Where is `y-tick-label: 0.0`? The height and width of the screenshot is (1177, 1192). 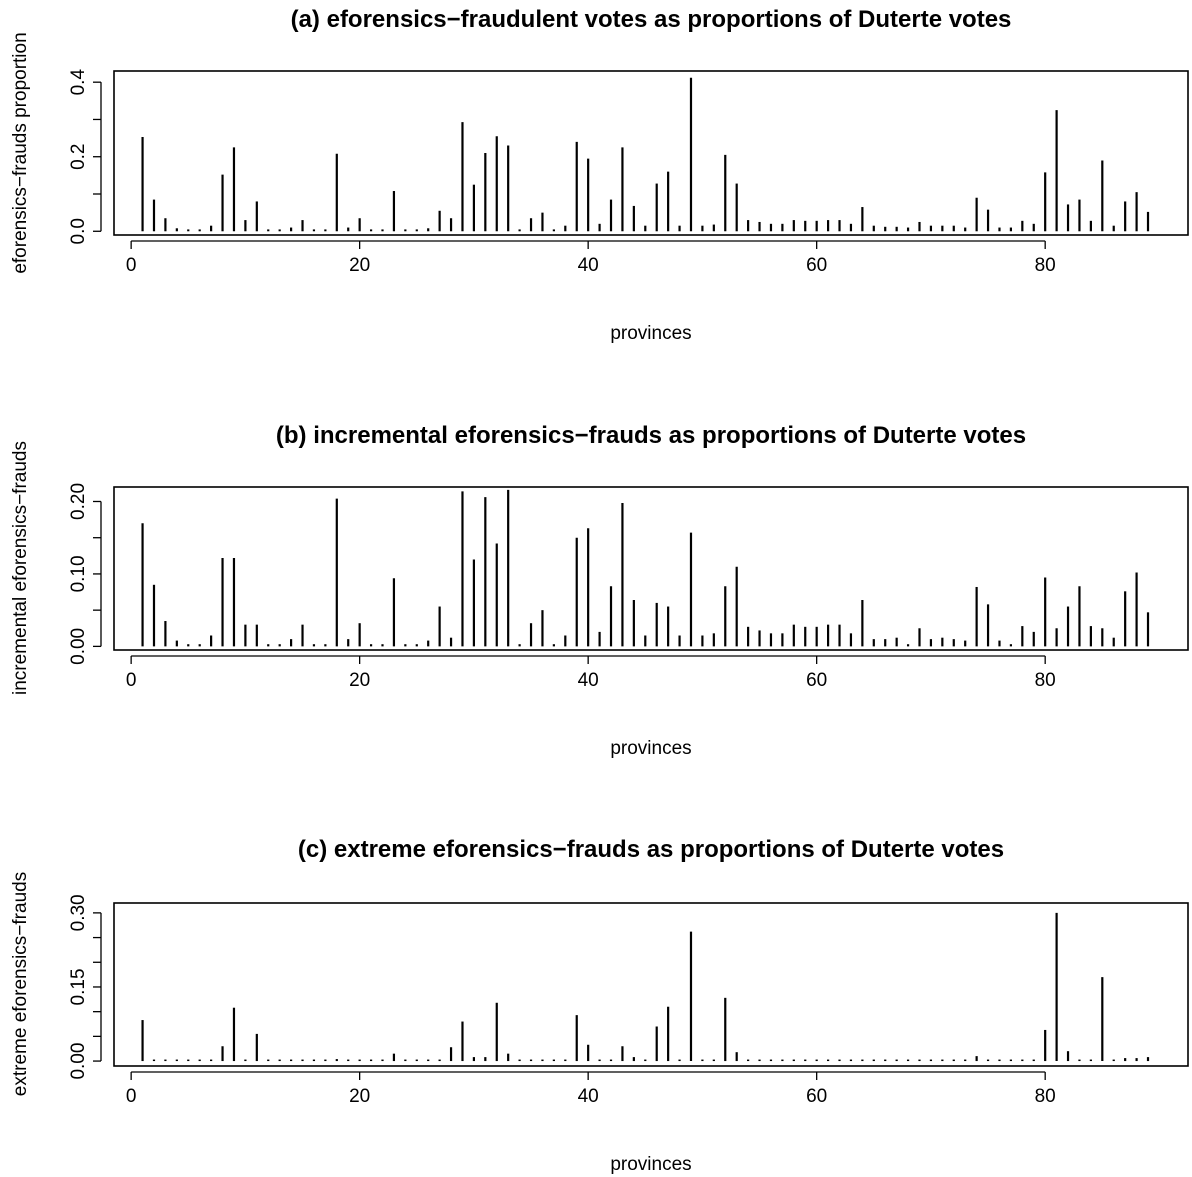
y-tick-label: 0.0 is located at coordinates (78, 231).